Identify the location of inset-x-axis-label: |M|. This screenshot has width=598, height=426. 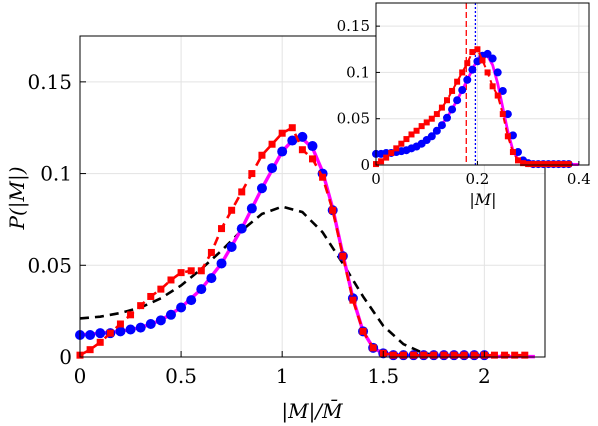
(482, 199).